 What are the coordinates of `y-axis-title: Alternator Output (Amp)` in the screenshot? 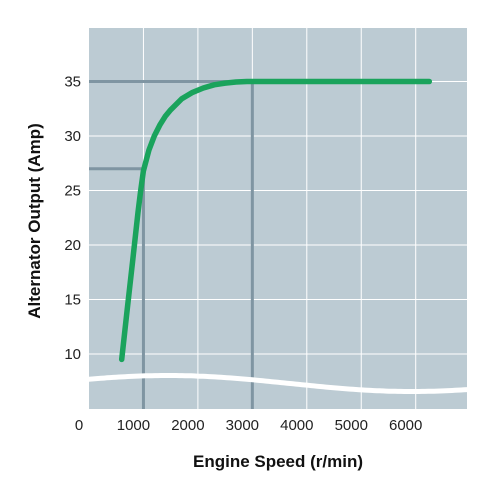 It's located at (34, 220).